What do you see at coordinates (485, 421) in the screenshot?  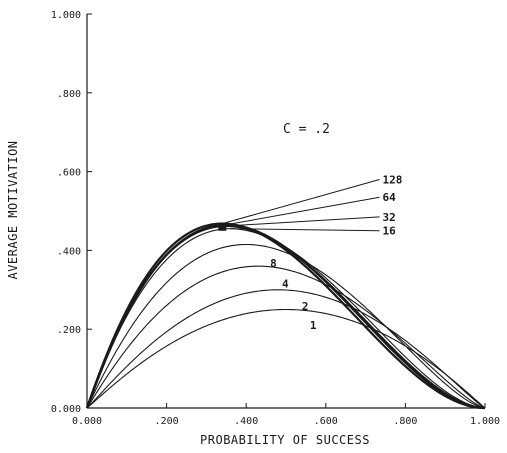 I see `x-tick-label: 1.000` at bounding box center [485, 421].